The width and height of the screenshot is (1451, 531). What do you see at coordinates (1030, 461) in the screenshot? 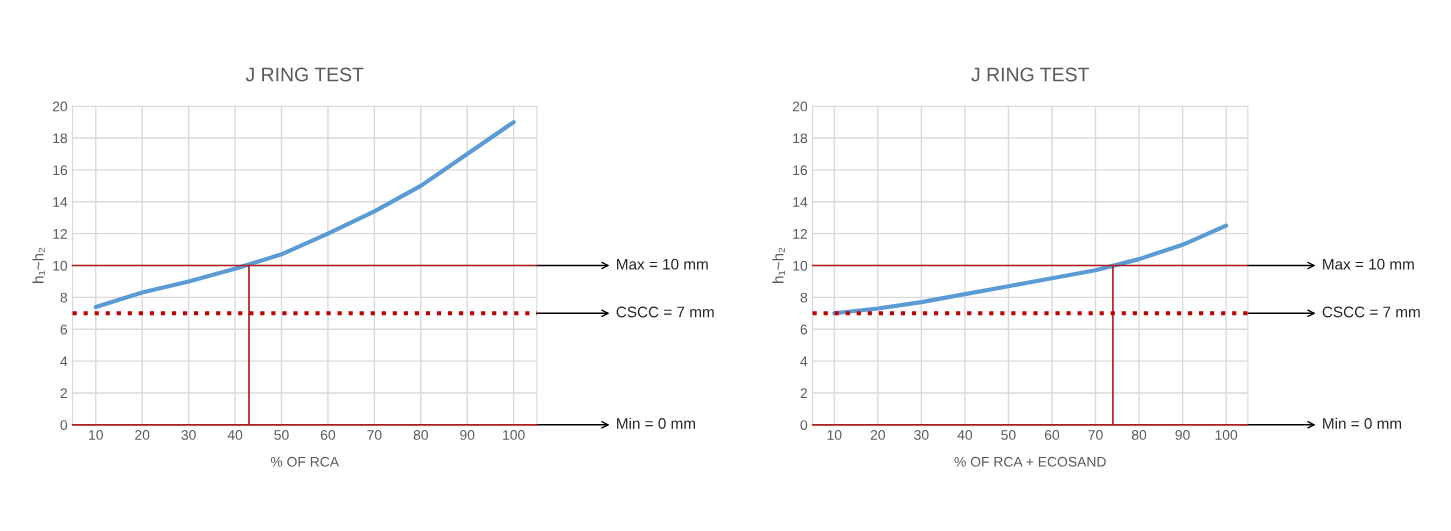
I see `x-axis-title: % OF RCA + ECOSAND` at bounding box center [1030, 461].